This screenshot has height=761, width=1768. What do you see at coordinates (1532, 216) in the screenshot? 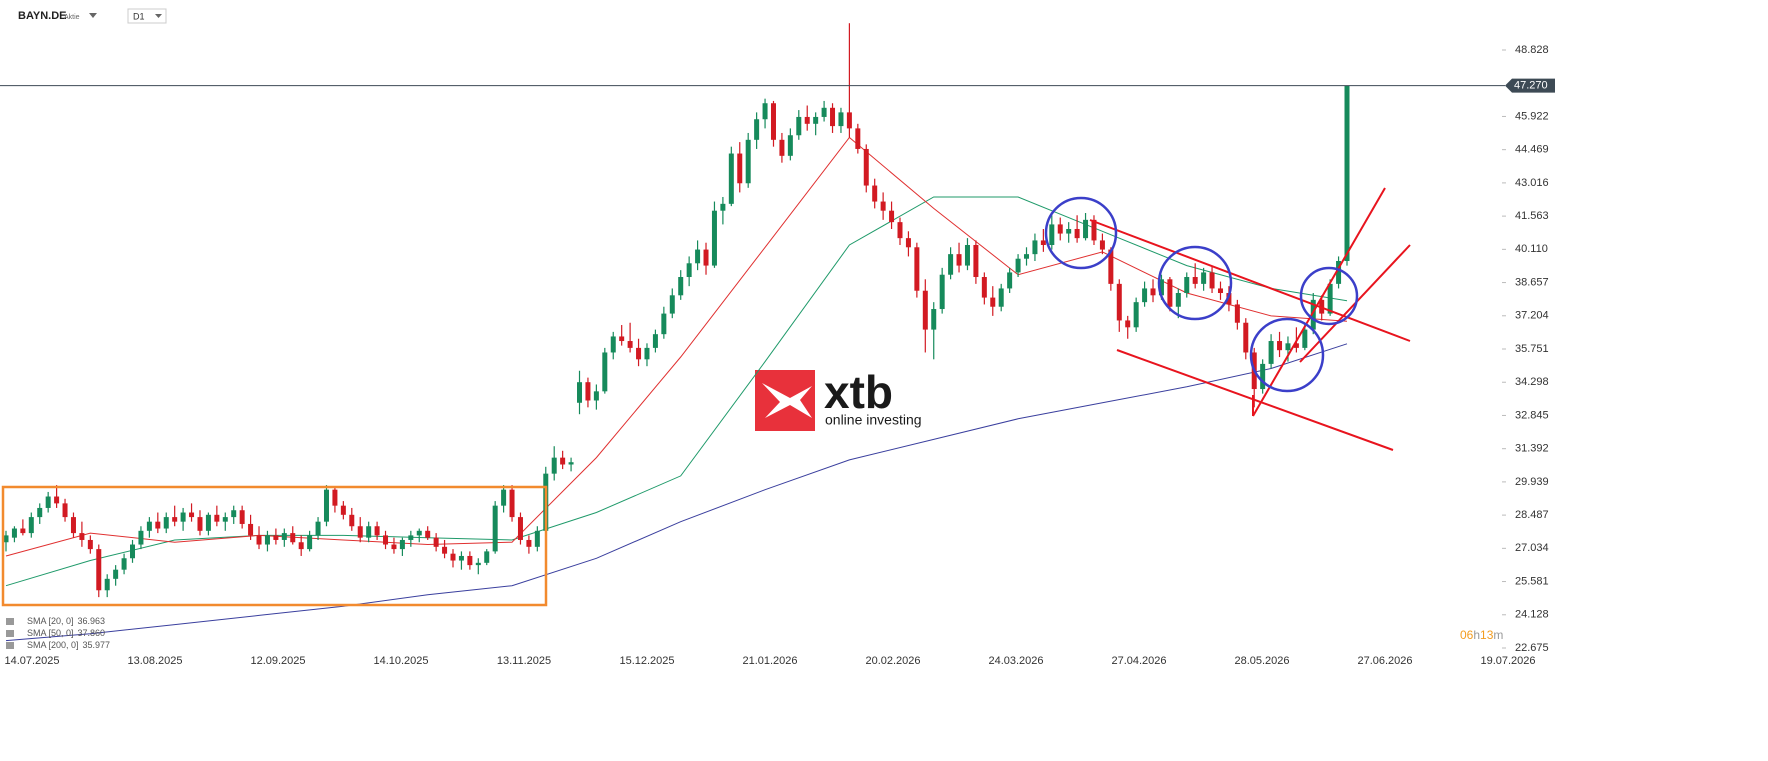
I see `y-tick-label: 41.563` at bounding box center [1532, 216].